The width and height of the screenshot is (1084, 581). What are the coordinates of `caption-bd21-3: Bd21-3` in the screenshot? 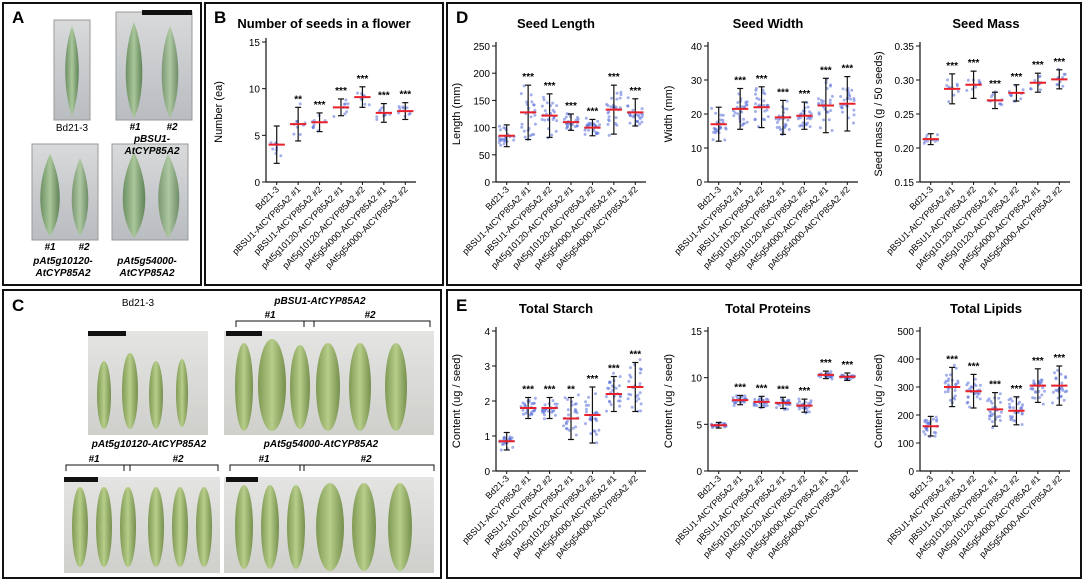 It's located at (72, 128).